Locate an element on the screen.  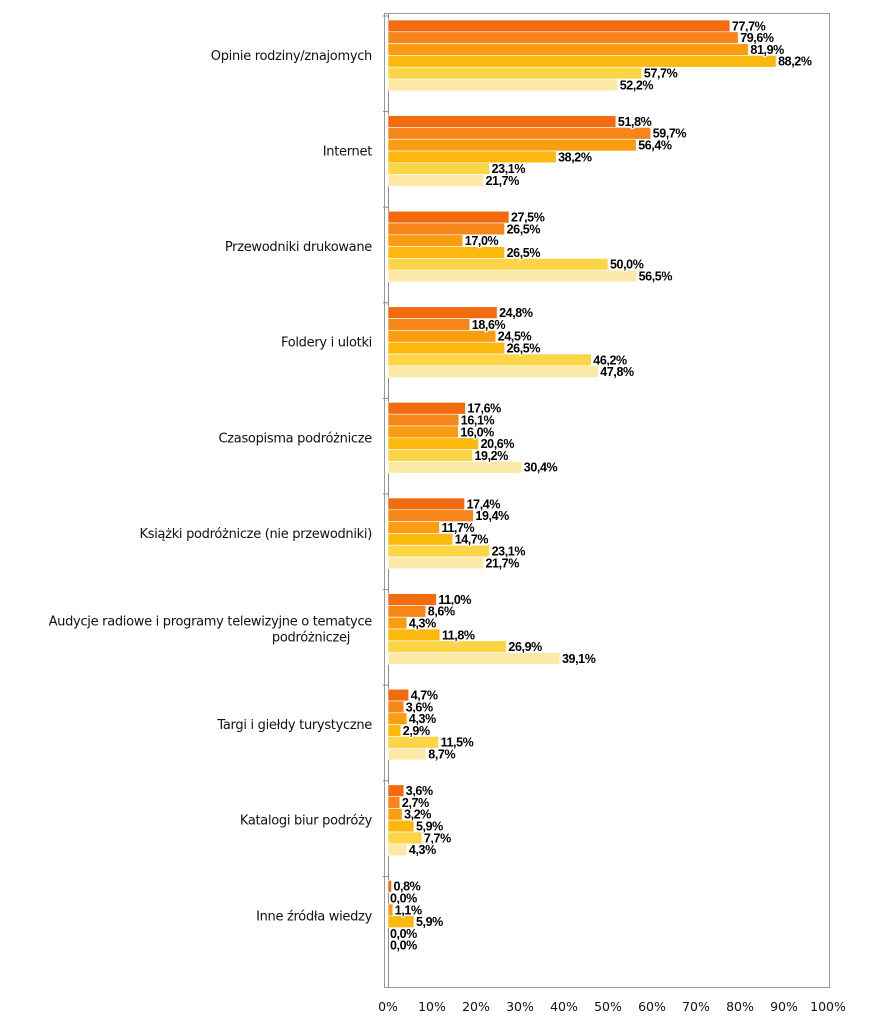
category-label: Internet is located at coordinates (347, 152).